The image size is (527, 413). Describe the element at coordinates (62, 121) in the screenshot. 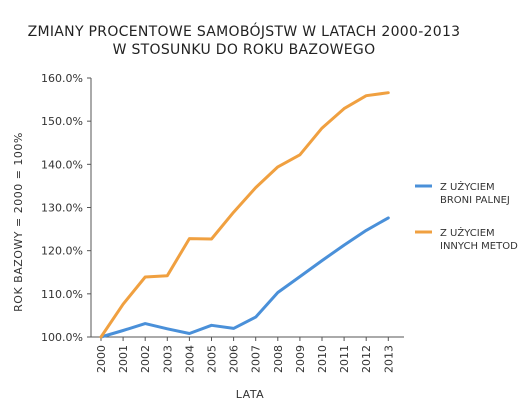

I see `y-tick-label: 150.0%` at that location.